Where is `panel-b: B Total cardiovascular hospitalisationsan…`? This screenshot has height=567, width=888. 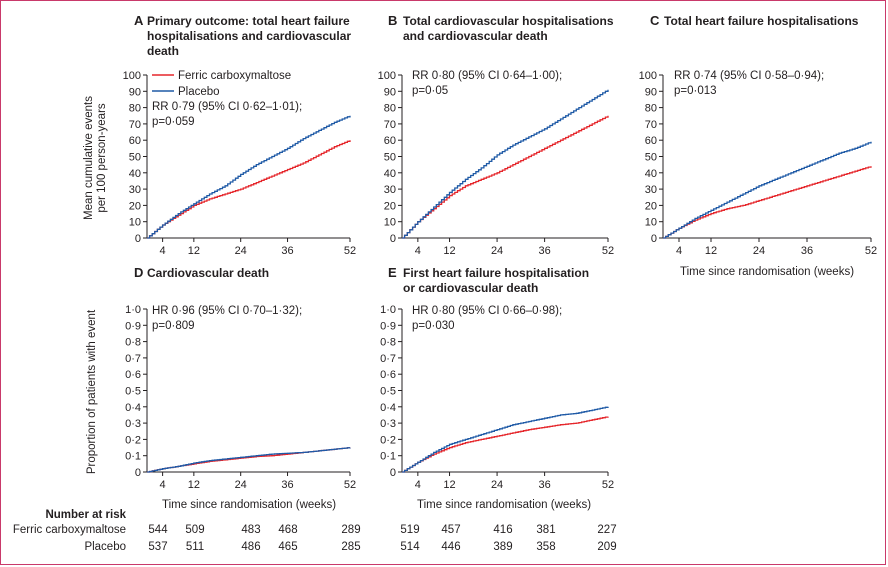
panel-b: B Total cardiovascular hospitalisationsan… is located at coordinates (496, 135).